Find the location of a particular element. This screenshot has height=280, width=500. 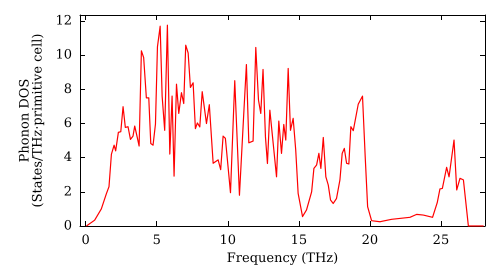

x-tick-label: 10 is located at coordinates (228, 240).